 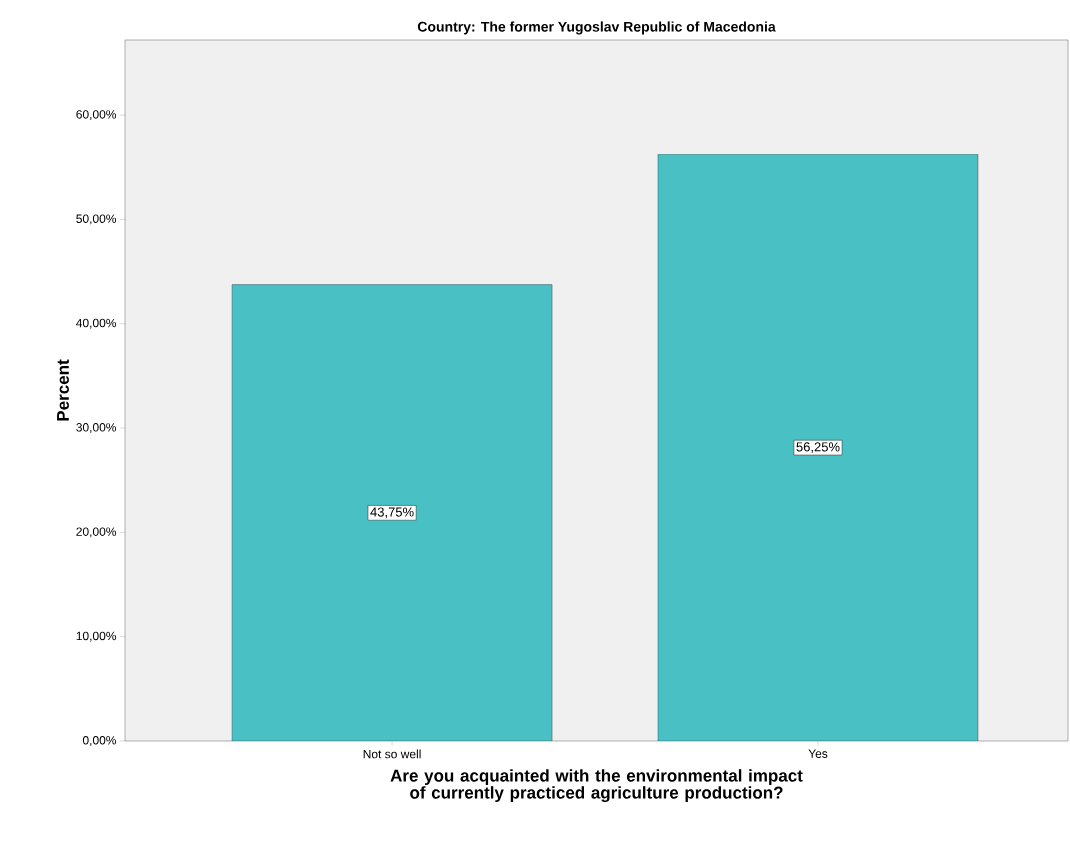 What do you see at coordinates (818, 753) in the screenshot?
I see `x-tick-label: Yes` at bounding box center [818, 753].